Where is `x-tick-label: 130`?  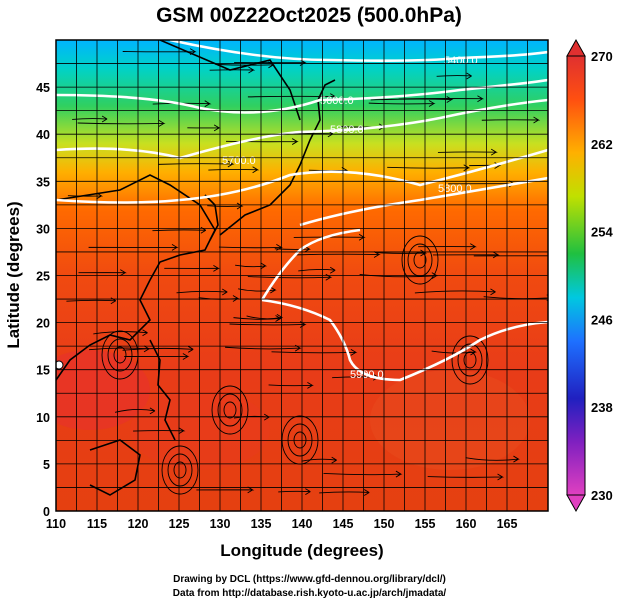 x-tick-label: 130 is located at coordinates (220, 524).